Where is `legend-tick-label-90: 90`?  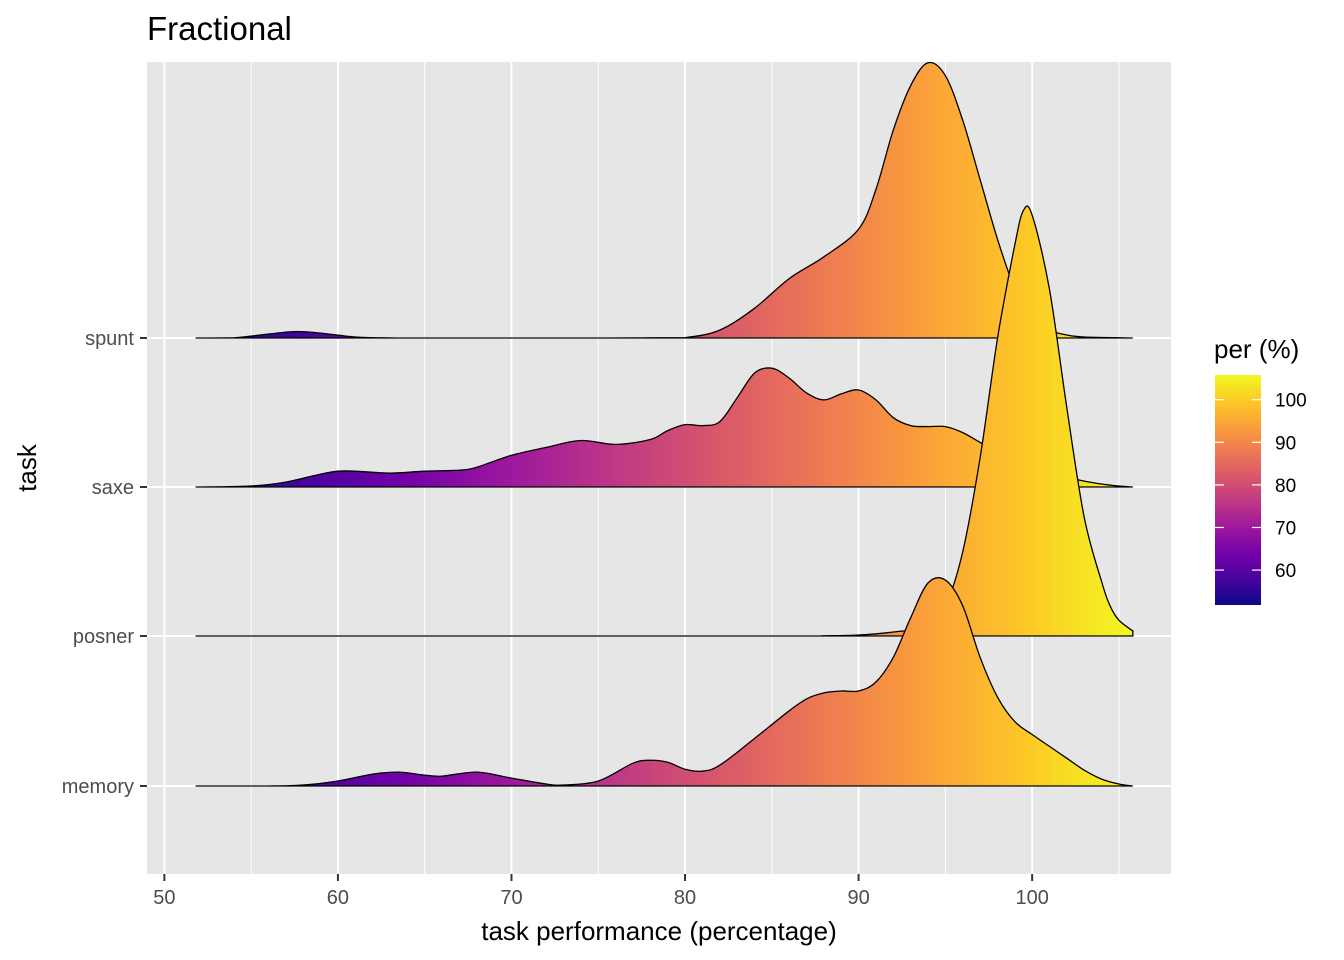 legend-tick-label-90: 90 is located at coordinates (1285, 443).